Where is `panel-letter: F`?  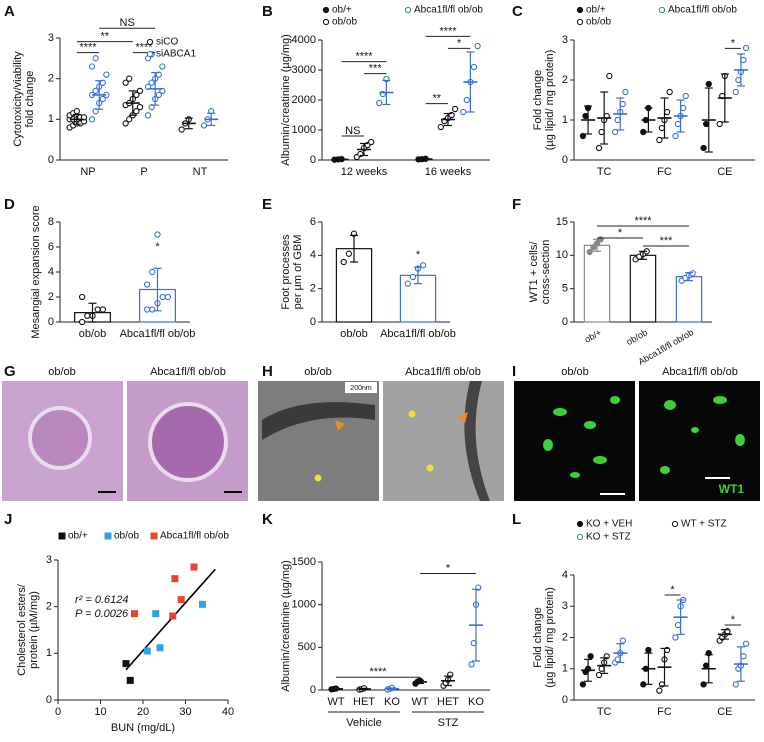 panel-letter: F is located at coordinates (516, 204).